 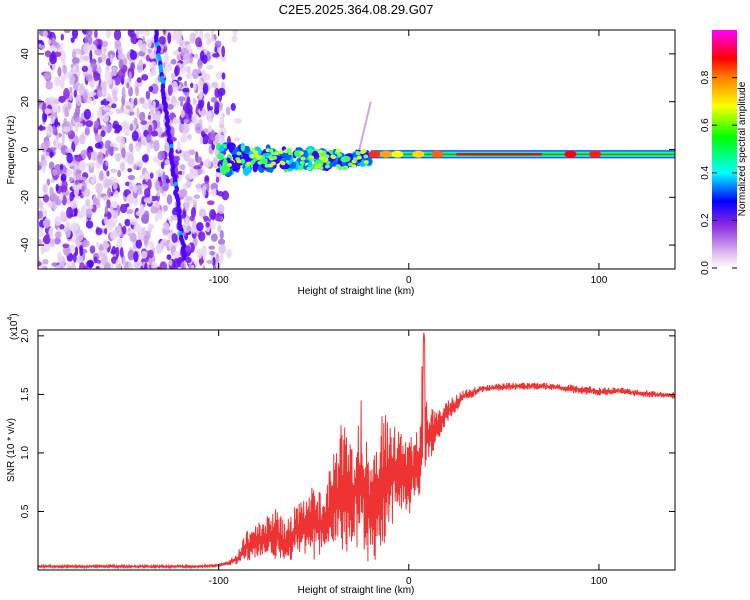 What do you see at coordinates (499, 154) in the screenshot?
I see `carrier-core` at bounding box center [499, 154].